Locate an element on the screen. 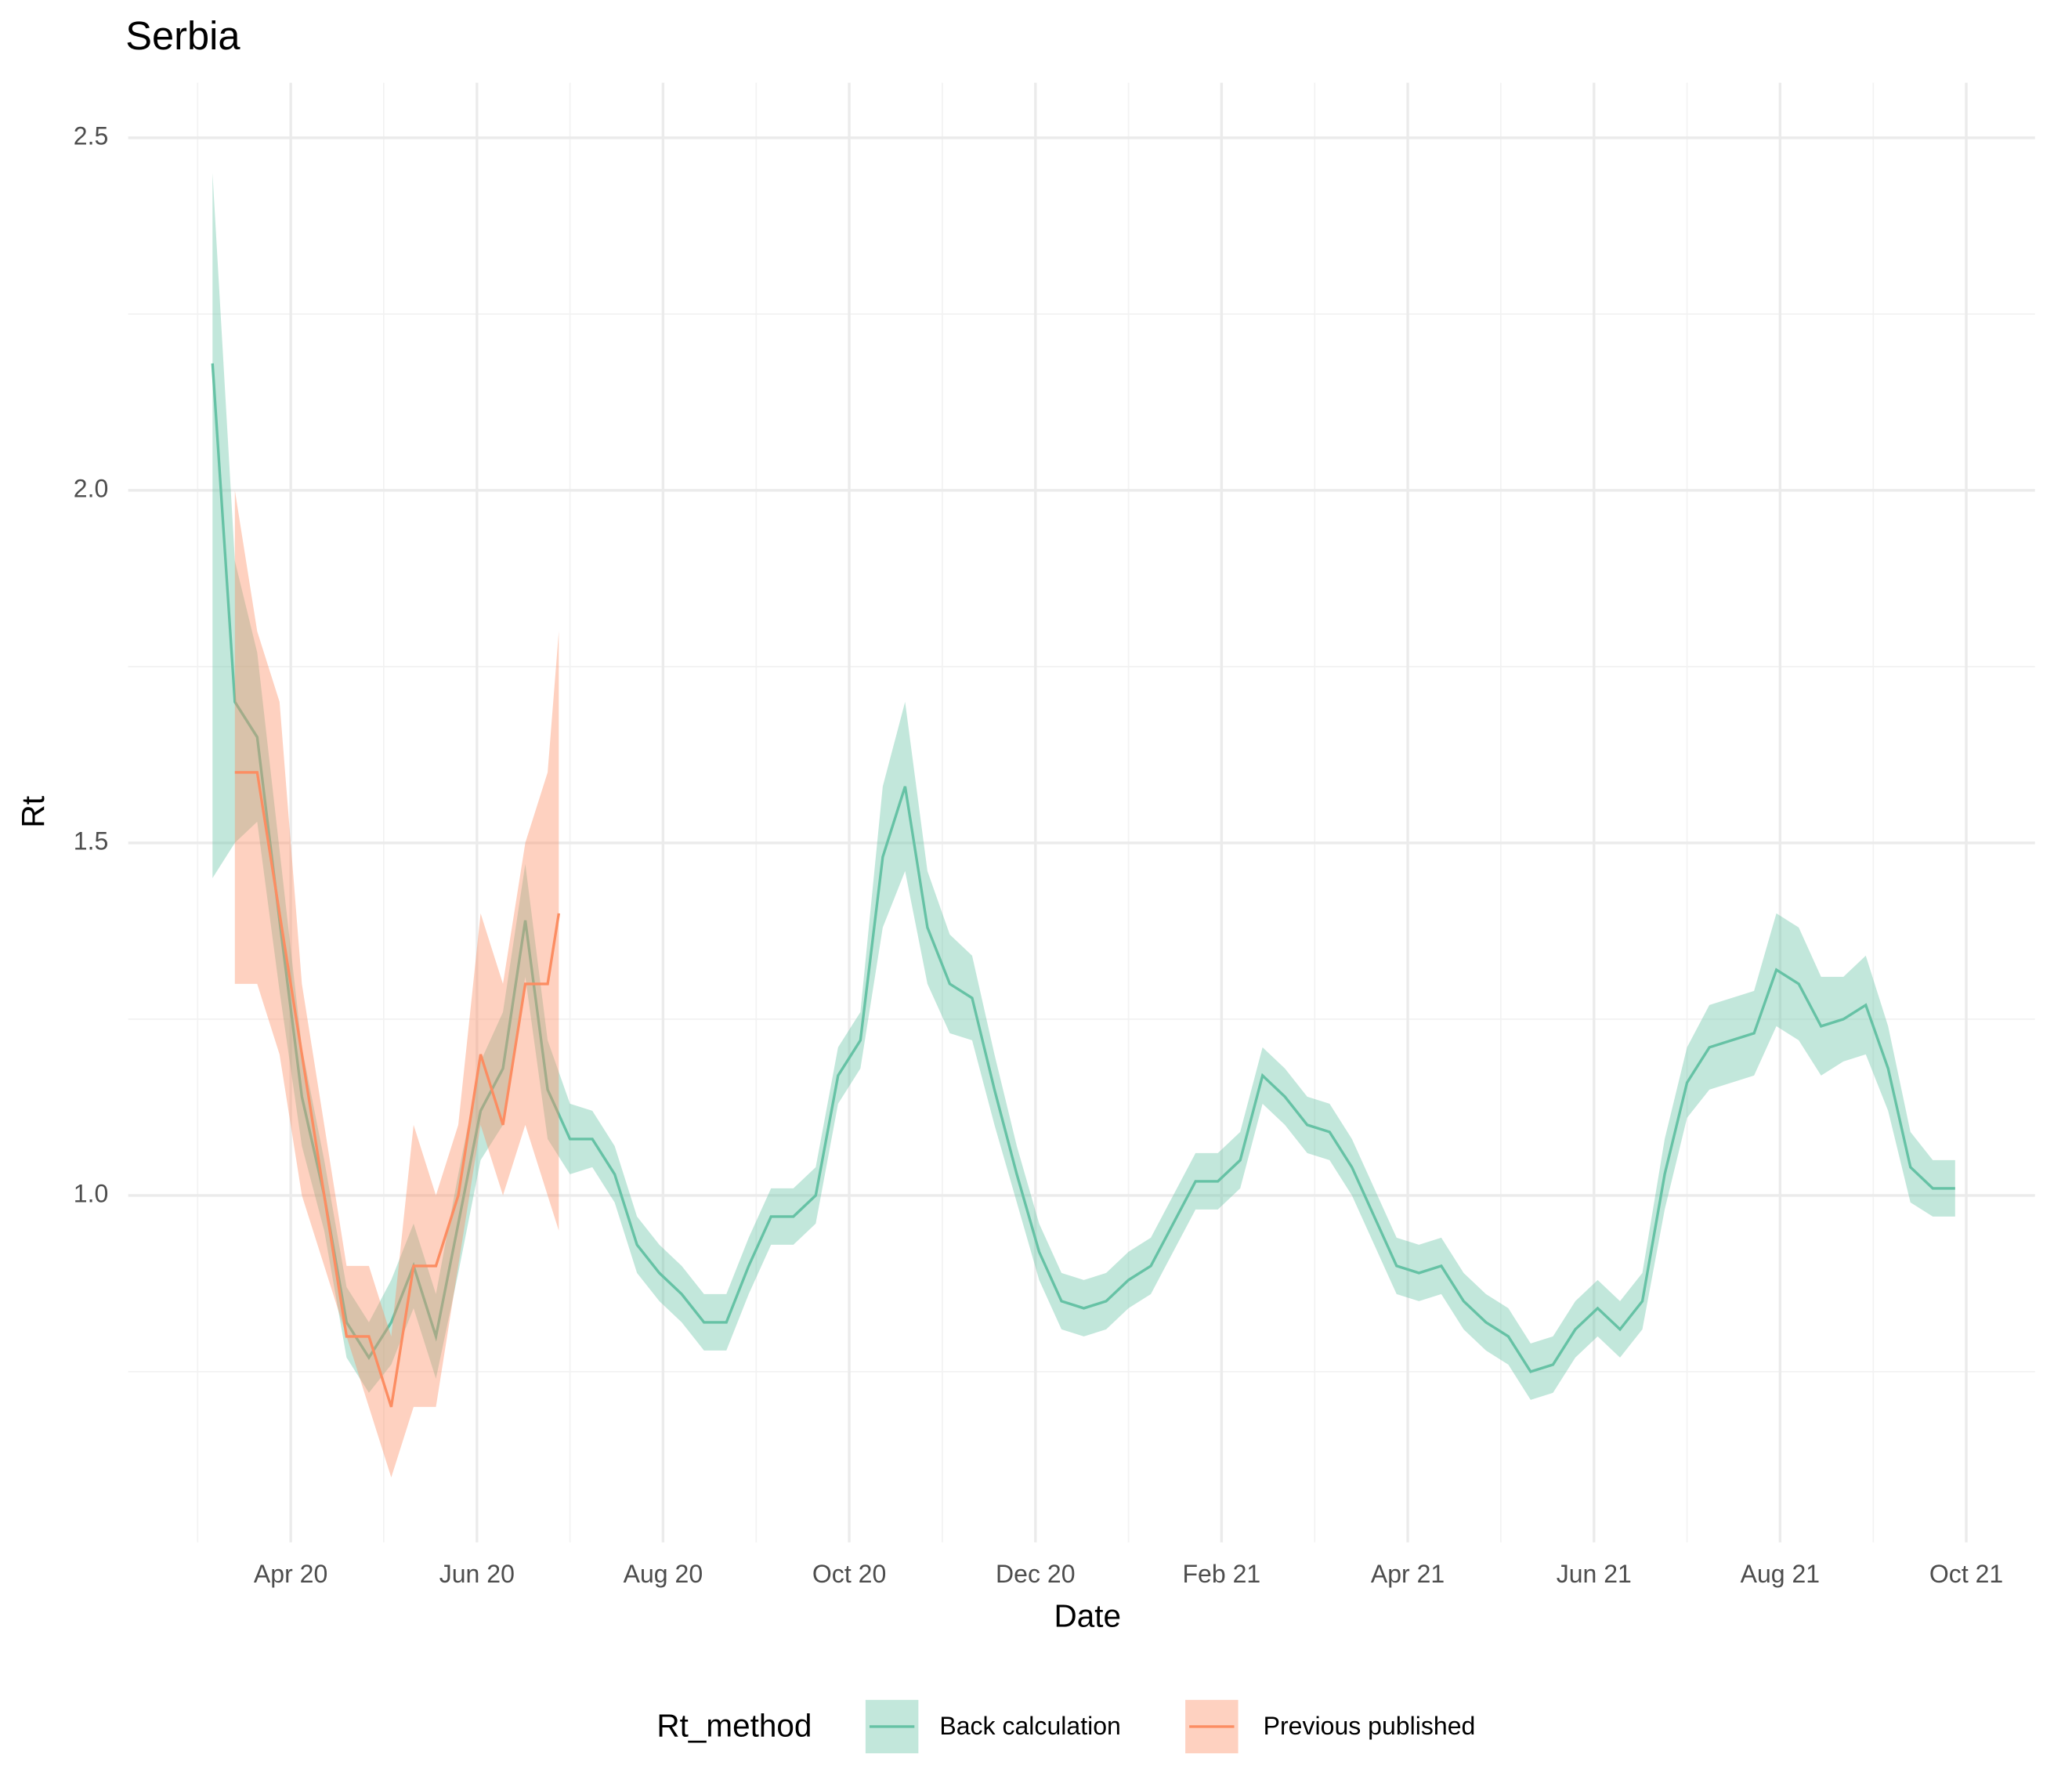 Image resolution: width=2072 pixels, height=1776 pixels. x-tick-label: Jun 20 is located at coordinates (477, 1574).